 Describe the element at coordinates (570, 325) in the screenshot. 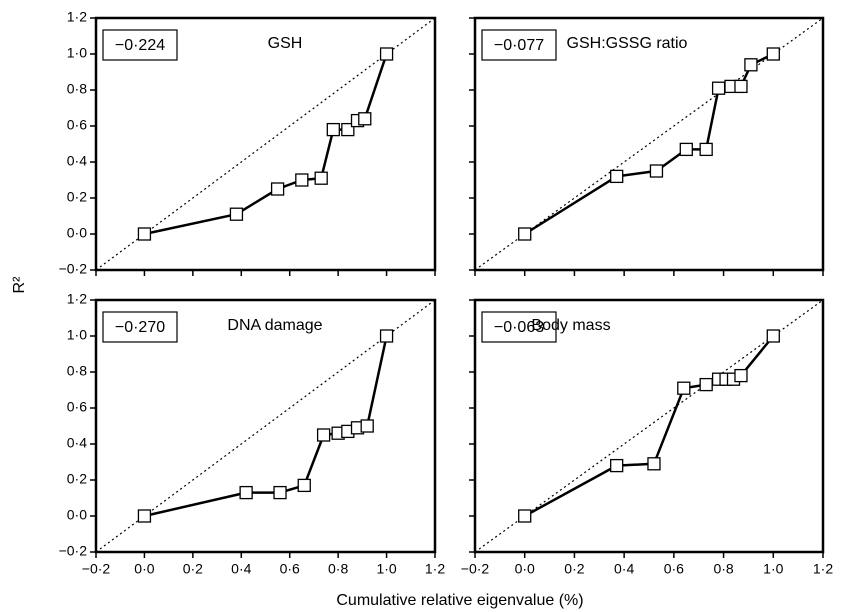

I see `panel-title: Body mass` at that location.